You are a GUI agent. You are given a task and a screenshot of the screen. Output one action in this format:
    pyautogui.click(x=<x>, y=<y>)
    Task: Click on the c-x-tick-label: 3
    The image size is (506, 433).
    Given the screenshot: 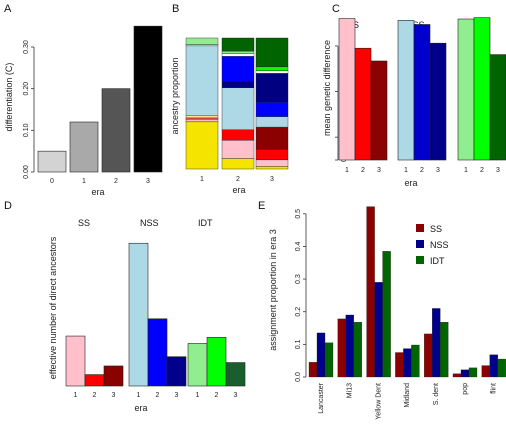 What is the action you would take?
    pyautogui.click(x=379, y=170)
    